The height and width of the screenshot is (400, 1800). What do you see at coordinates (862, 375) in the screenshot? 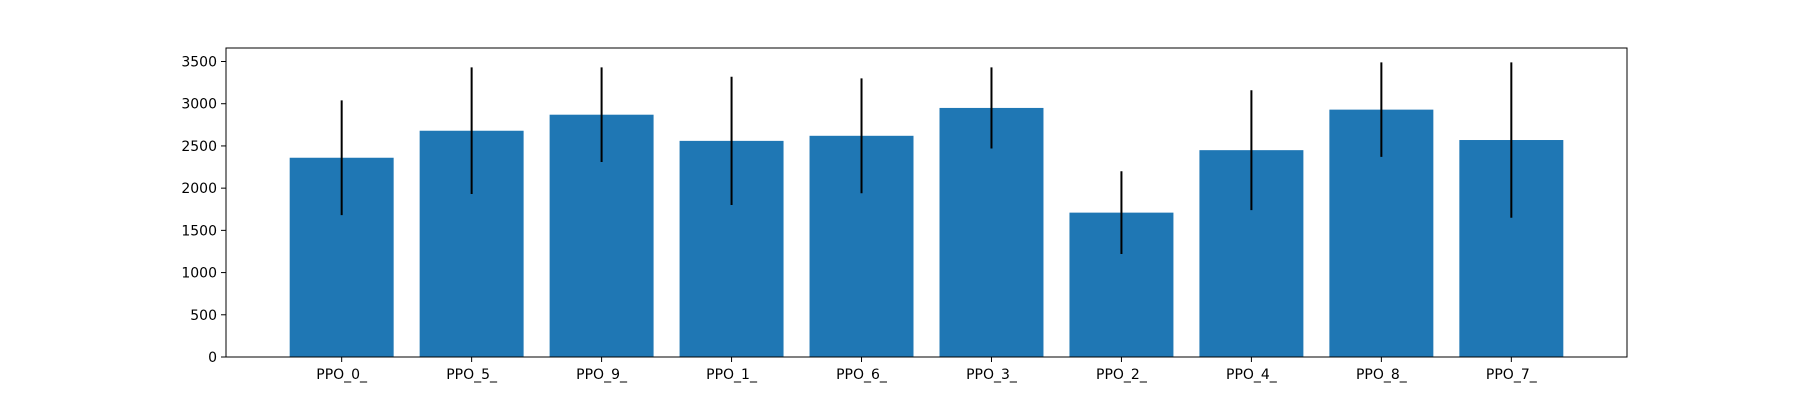
I see `x-tick-label: PPO_6_` at bounding box center [862, 375].